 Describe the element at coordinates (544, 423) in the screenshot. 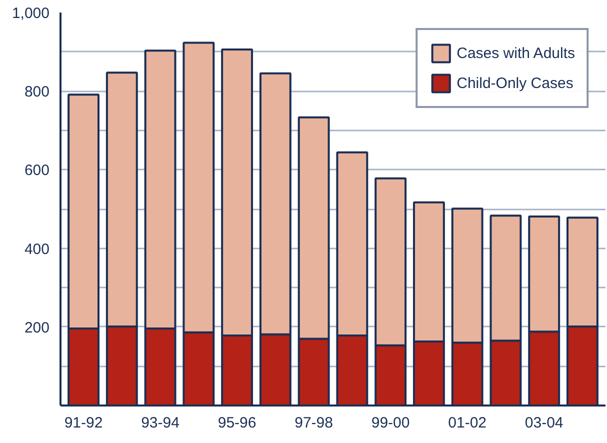

I see `x-tick-label: 03-04` at that location.